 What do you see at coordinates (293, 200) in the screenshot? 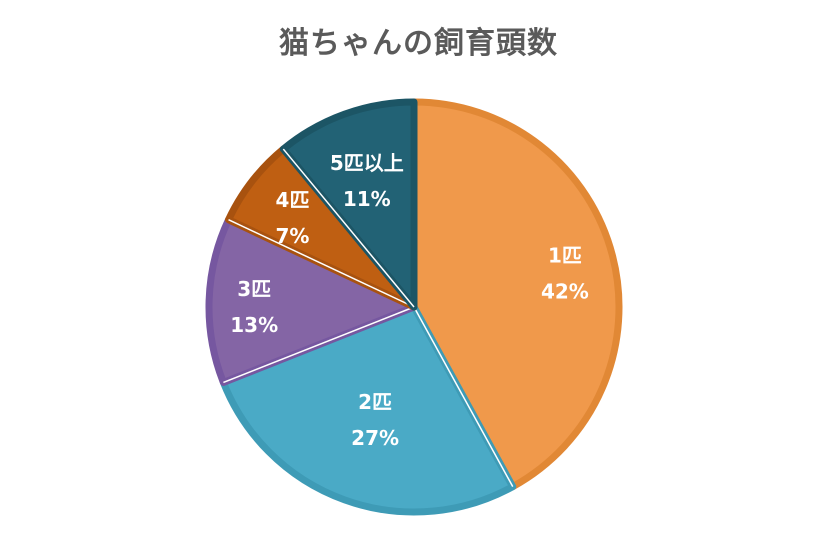
I see `slice-category-label: 4匹` at bounding box center [293, 200].